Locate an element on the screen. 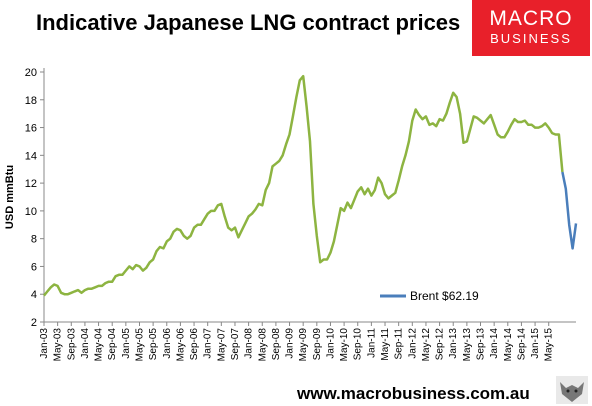 The height and width of the screenshot is (406, 592). footer-url: www.macrobusiness.com.au is located at coordinates (413, 393).